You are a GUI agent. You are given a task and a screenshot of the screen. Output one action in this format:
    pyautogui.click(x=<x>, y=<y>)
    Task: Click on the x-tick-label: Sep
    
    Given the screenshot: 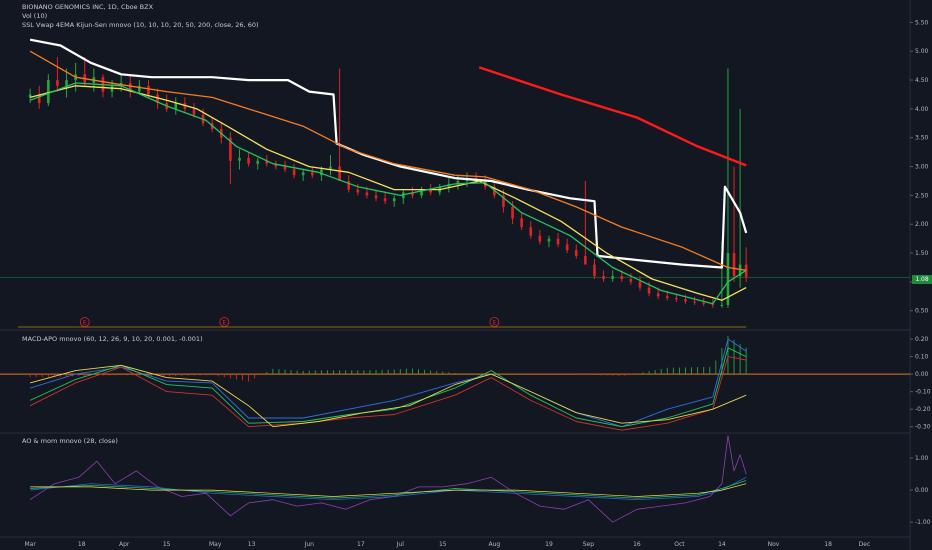 What is the action you would take?
    pyautogui.click(x=589, y=544)
    